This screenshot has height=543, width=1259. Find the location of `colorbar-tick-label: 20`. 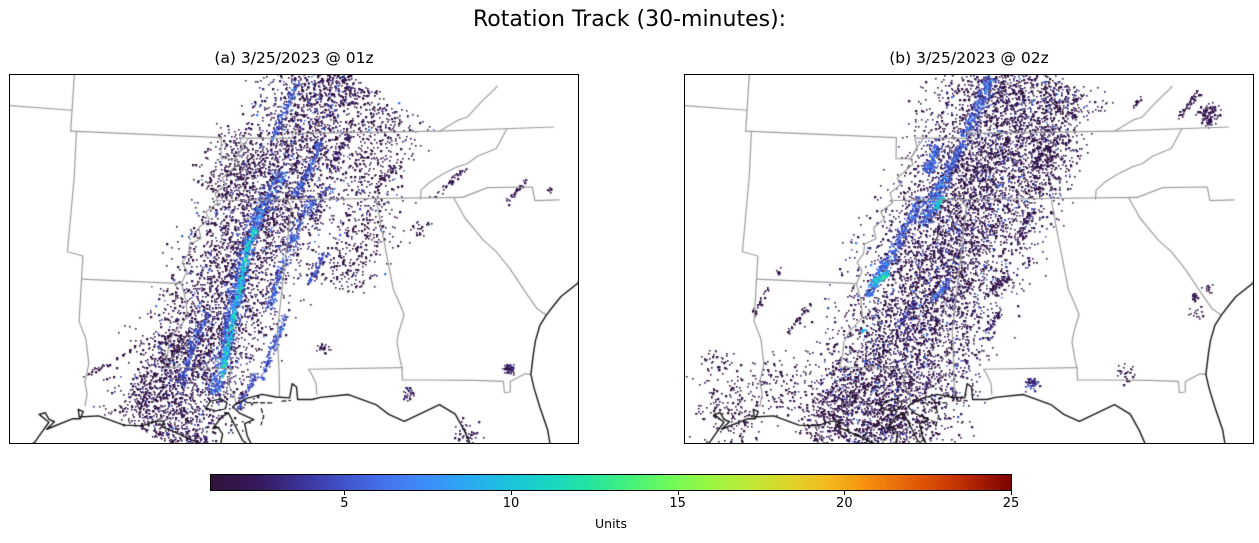

colorbar-tick-label: 20 is located at coordinates (844, 503).